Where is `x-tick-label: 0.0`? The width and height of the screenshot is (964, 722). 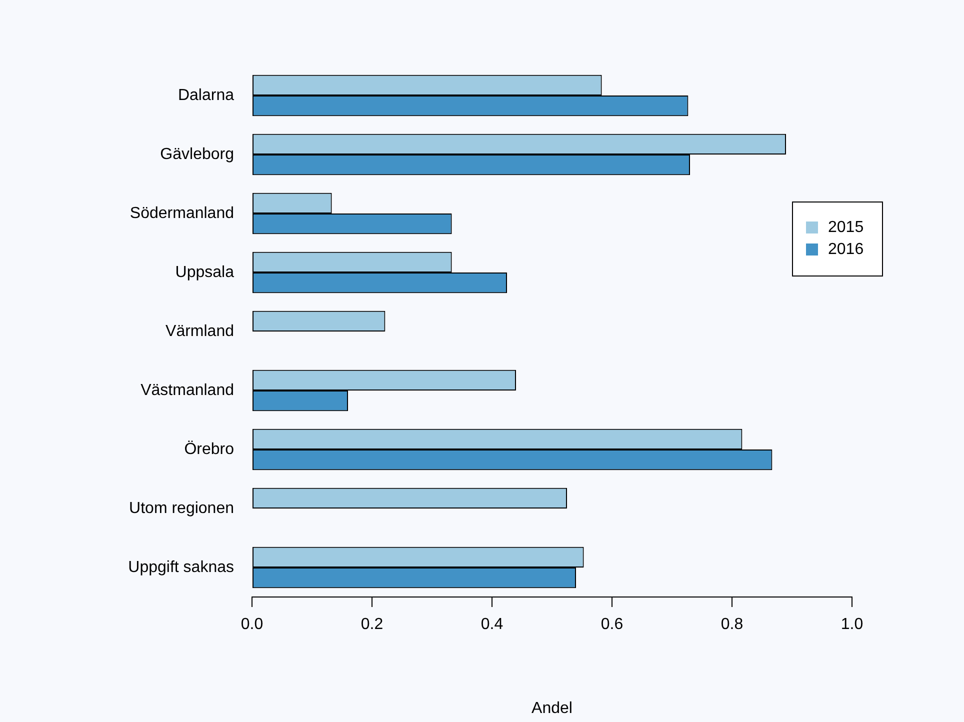 x-tick-label: 0.0 is located at coordinates (252, 625).